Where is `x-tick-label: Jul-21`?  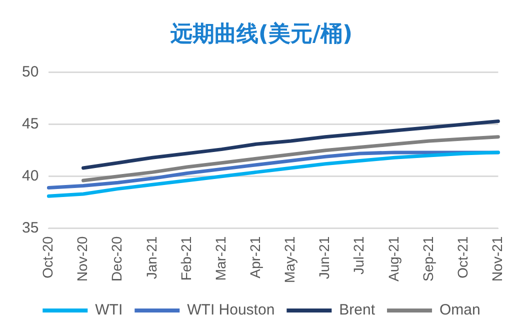 x-tick-label: Jul-21 is located at coordinates (358, 255).